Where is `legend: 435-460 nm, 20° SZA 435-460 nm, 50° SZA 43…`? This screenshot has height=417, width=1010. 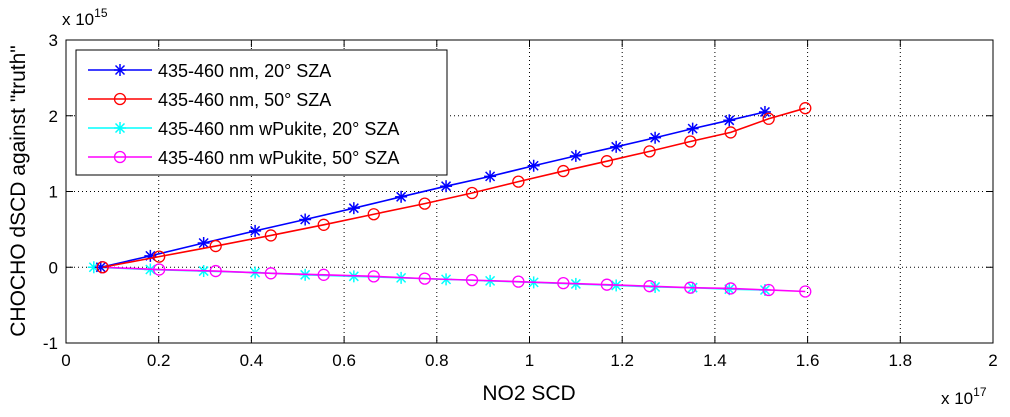
legend: 435-460 nm, 20° SZA 435-460 nm, 50° SZA 43… is located at coordinates (261, 112).